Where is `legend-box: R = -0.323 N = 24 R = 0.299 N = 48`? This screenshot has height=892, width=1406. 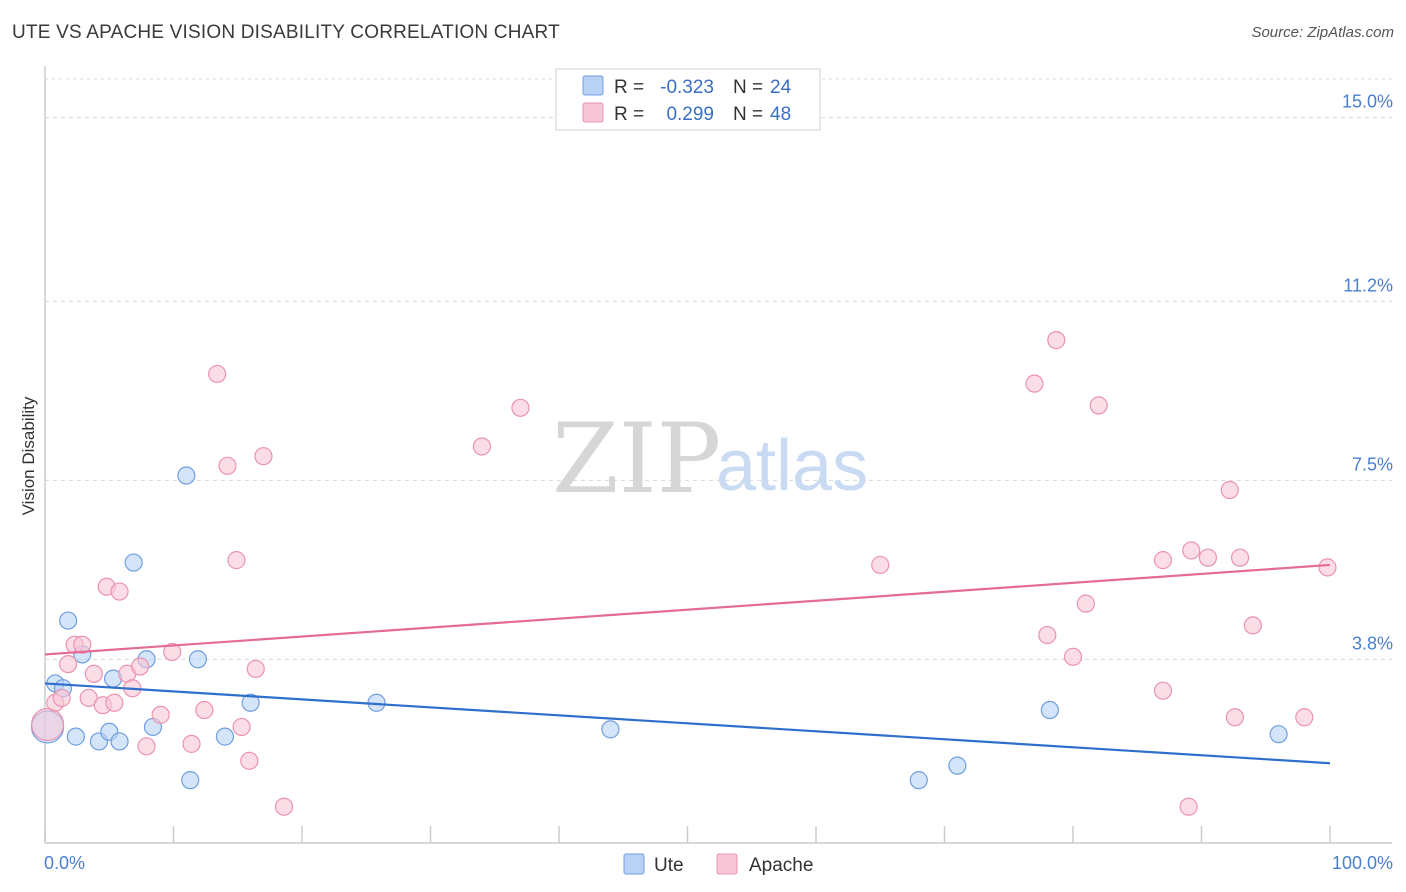 legend-box: R = -0.323 N = 24 R = 0.299 N = 48 is located at coordinates (688, 99).